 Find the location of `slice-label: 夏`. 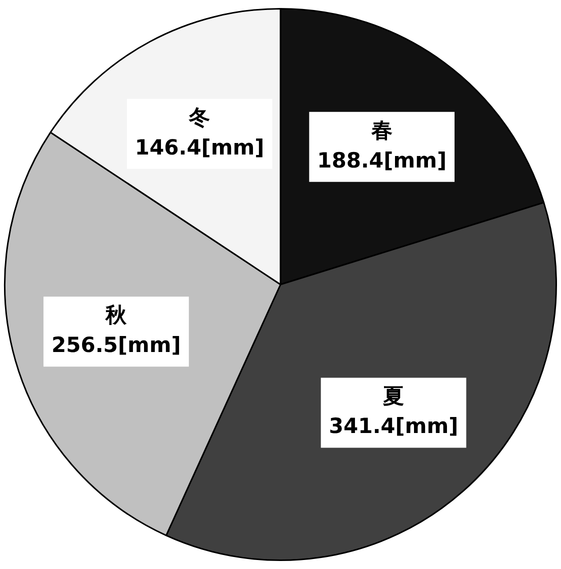

slice-label: 夏 is located at coordinates (393, 396).